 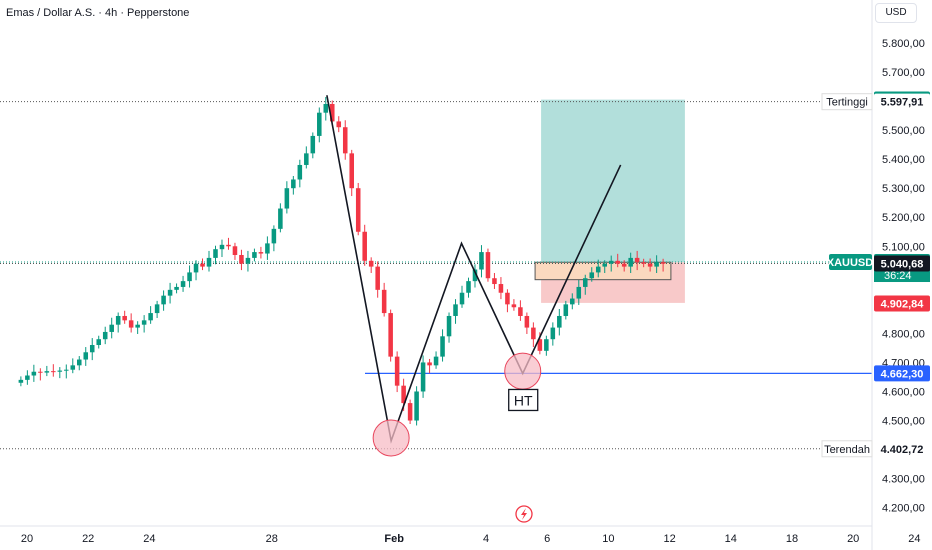 What do you see at coordinates (902, 448) in the screenshot?
I see `lowest-price-label-bg` at bounding box center [902, 448].